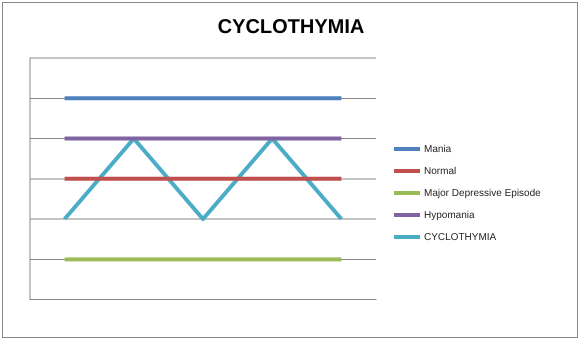 This screenshot has height=342, width=582. I want to click on legend-label: CYCLOTHYMIA, so click(460, 237).